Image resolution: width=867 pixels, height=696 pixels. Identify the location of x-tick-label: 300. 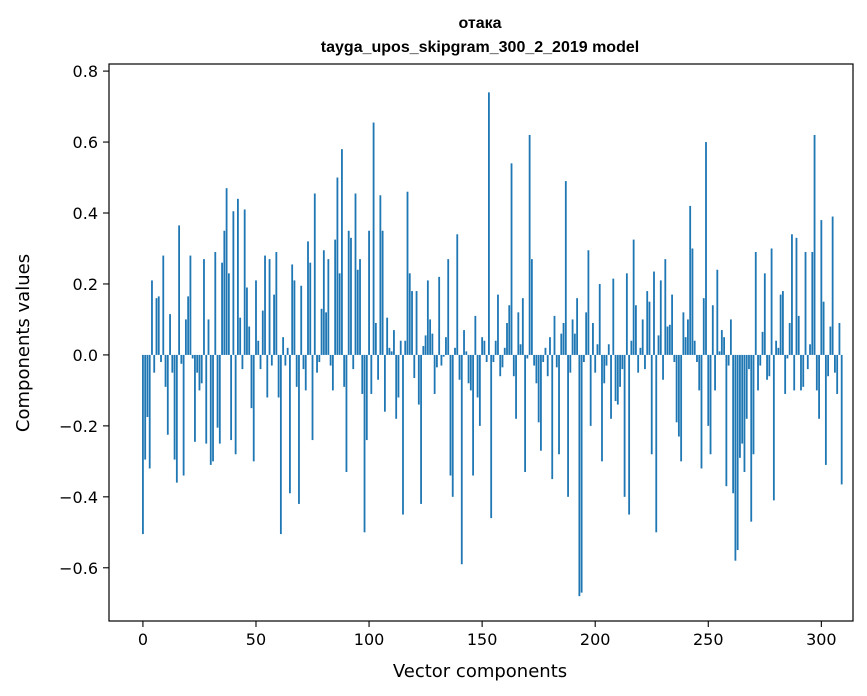
(821, 639).